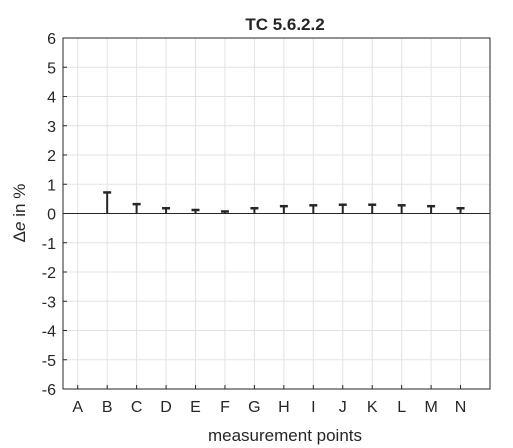 The image size is (513, 448). I want to click on x-tick-label: G, so click(254, 407).